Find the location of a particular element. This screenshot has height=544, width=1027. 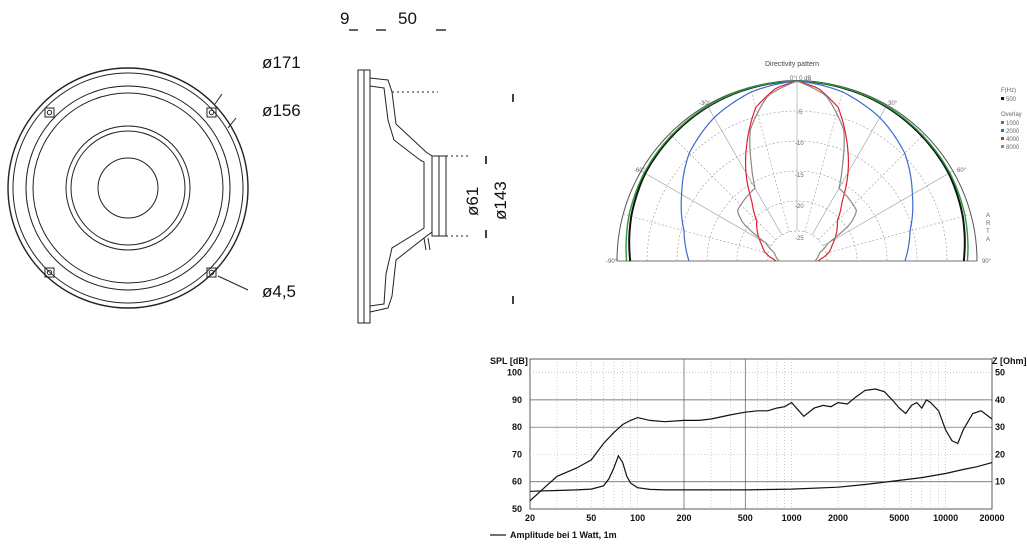

dim-depth-50: 50 is located at coordinates (407, 18).